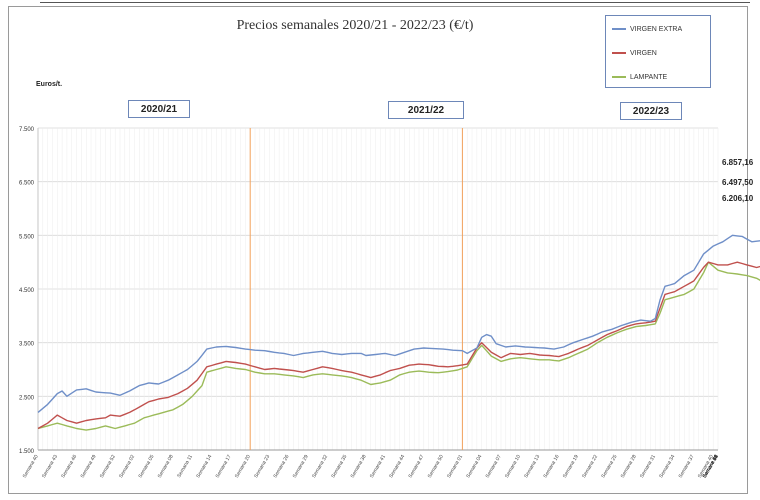  What do you see at coordinates (667, 466) in the screenshot?
I see `x-tick-label: Semana 34` at bounding box center [667, 466].